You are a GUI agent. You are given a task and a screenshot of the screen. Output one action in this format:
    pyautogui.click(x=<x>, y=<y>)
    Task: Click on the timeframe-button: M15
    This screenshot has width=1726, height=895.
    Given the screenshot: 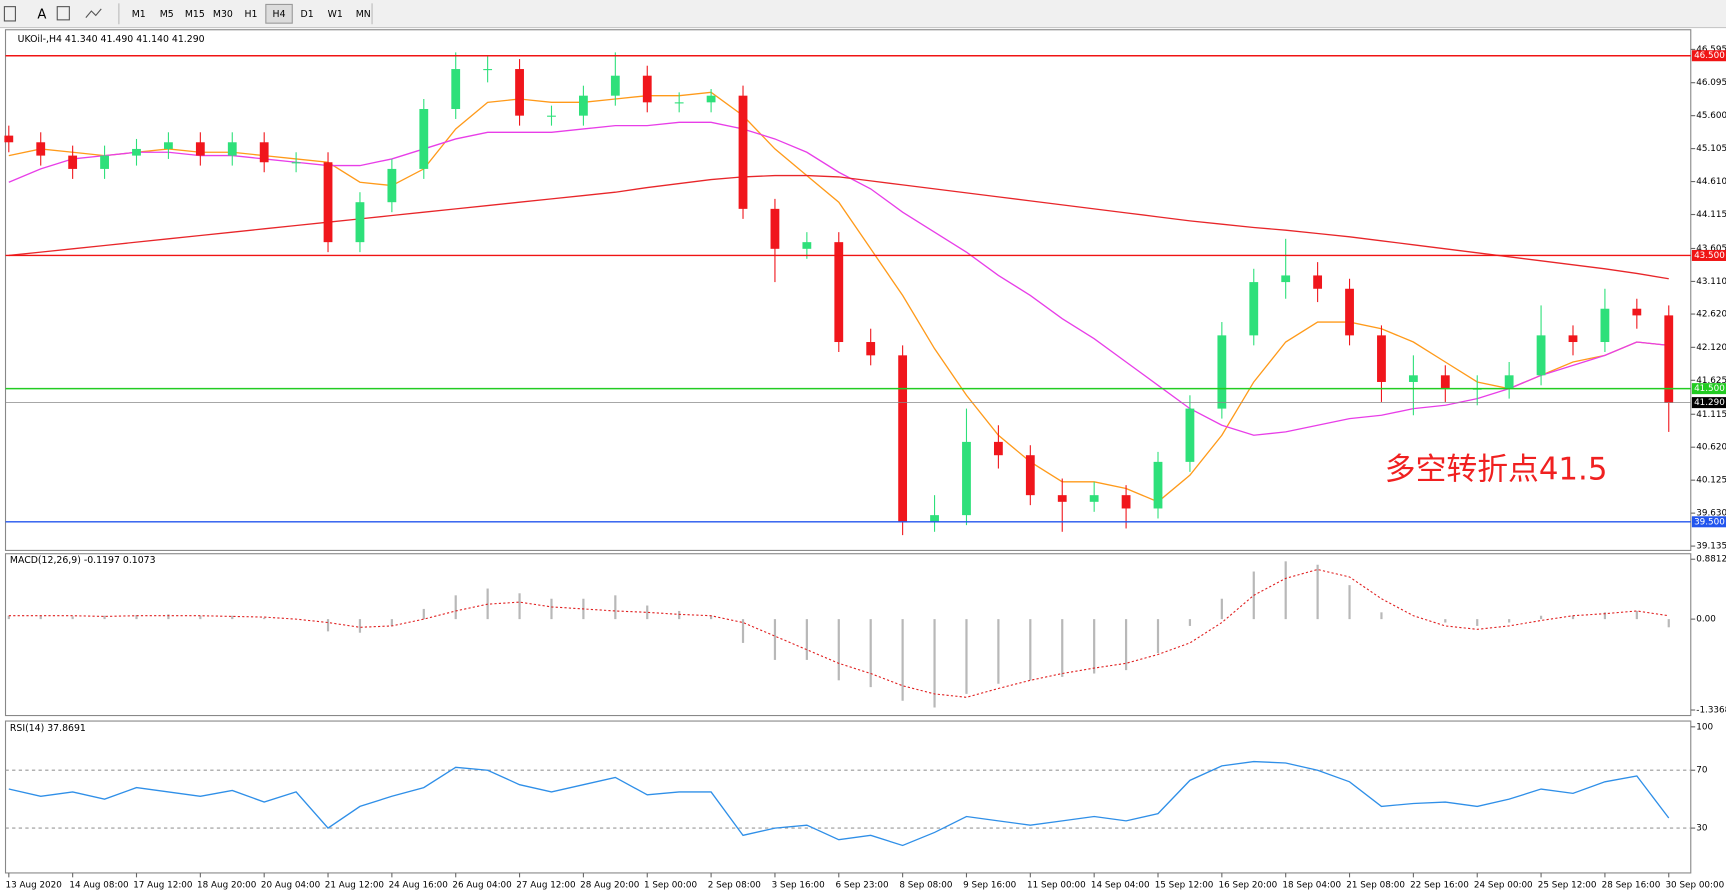 What is the action you would take?
    pyautogui.click(x=195, y=14)
    